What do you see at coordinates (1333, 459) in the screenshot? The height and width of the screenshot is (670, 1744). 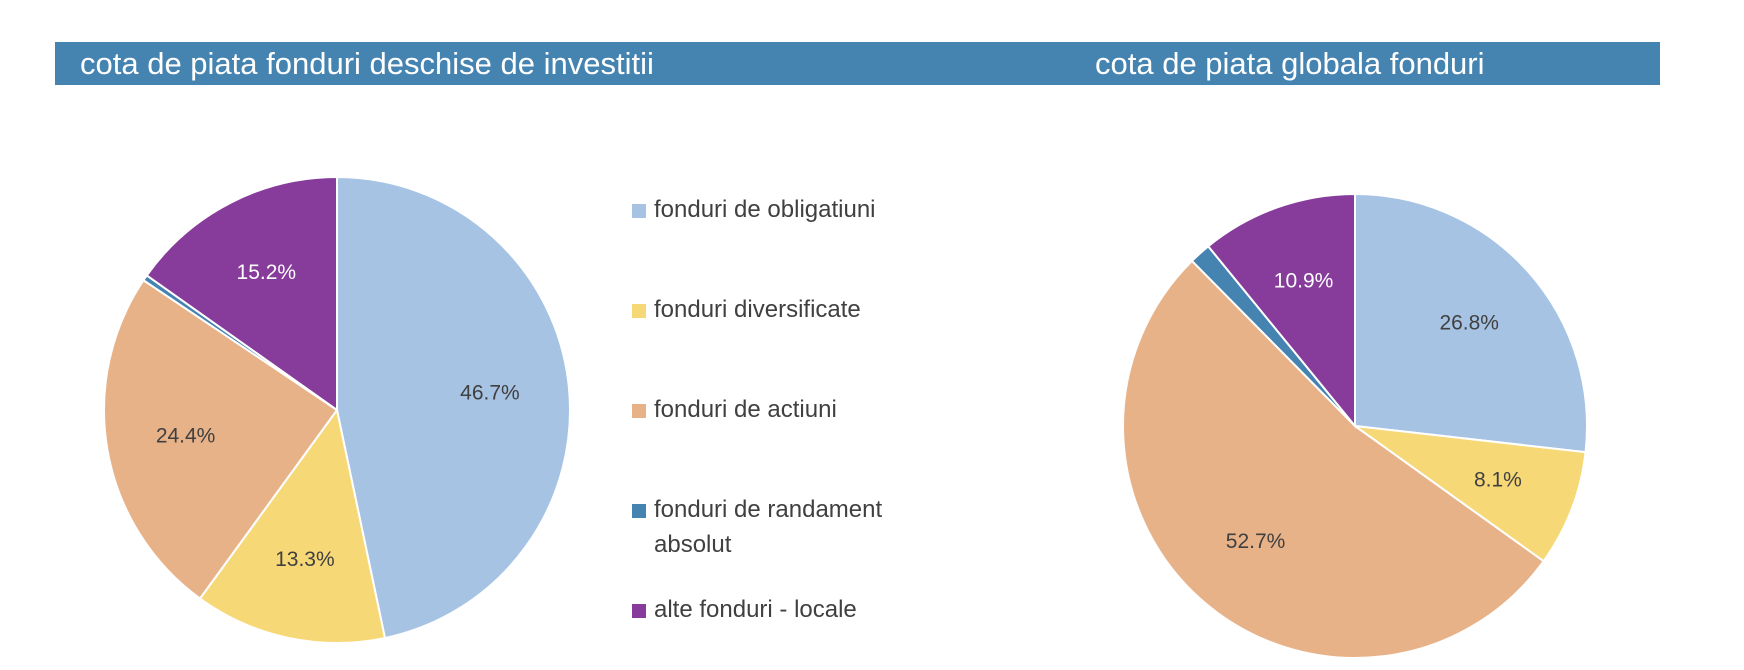 I see `pie-right-slice-actiuni` at bounding box center [1333, 459].